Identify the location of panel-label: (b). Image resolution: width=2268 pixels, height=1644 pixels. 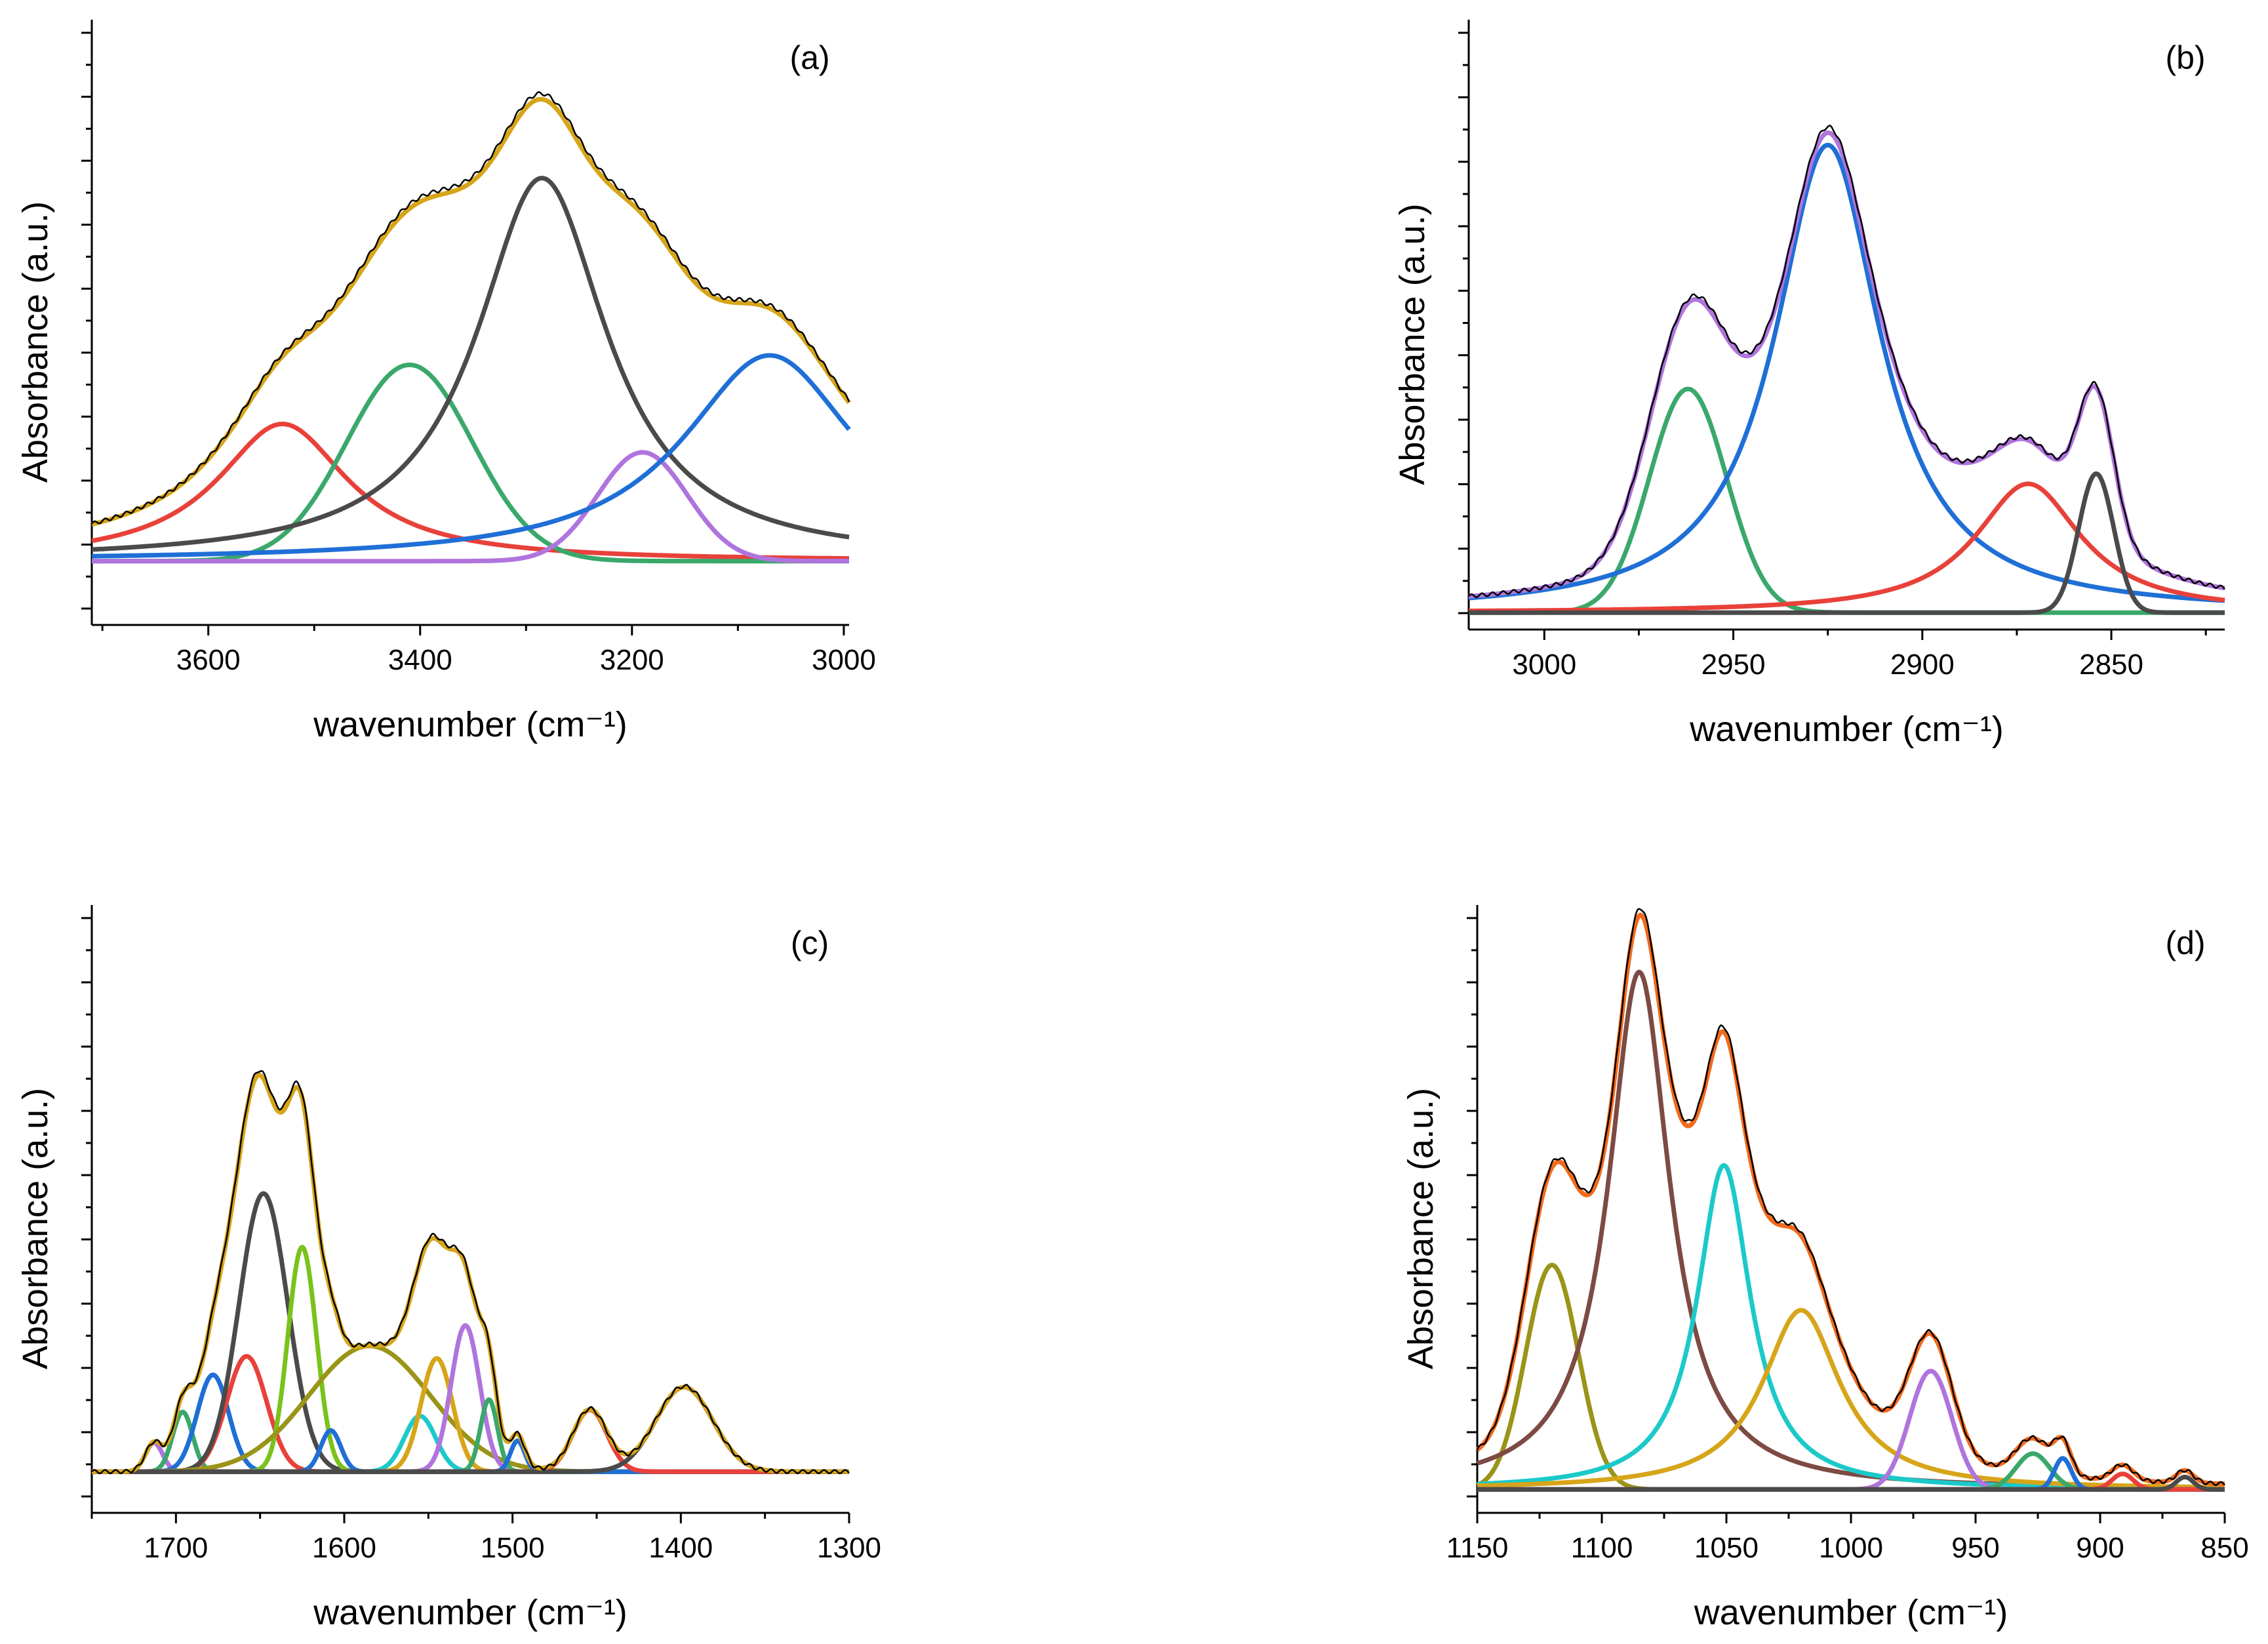
(2185, 57).